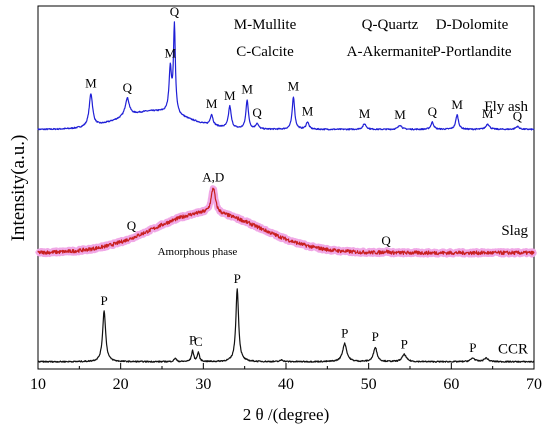 This screenshot has height=427, width=550. What do you see at coordinates (265, 25) in the screenshot?
I see `legend-entry-0: M-Mullite` at bounding box center [265, 25].